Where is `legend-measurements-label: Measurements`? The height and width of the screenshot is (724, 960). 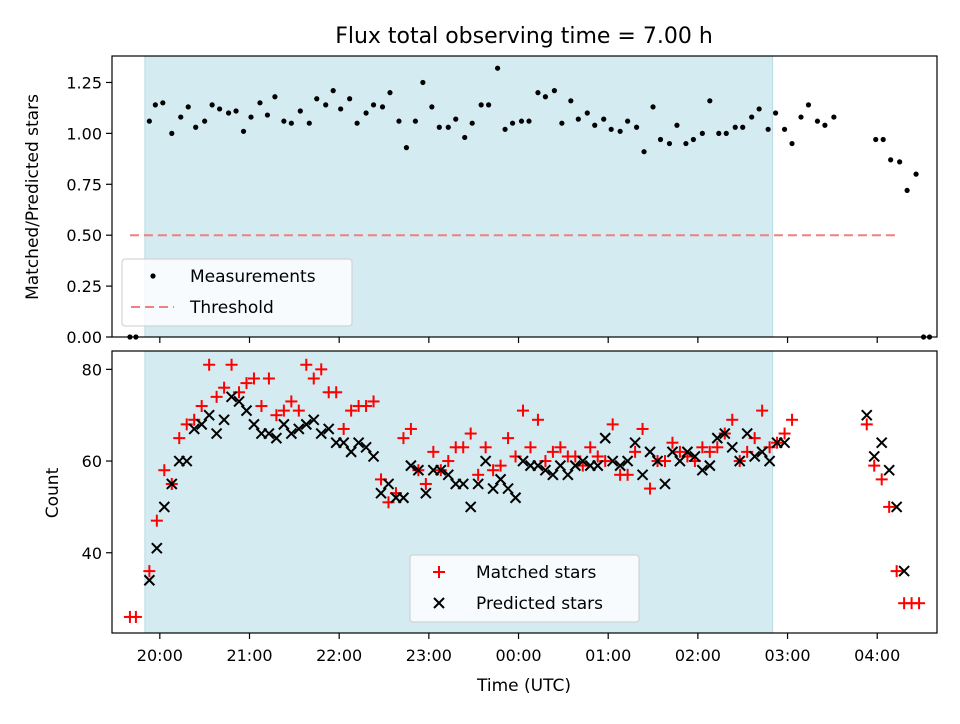
legend-measurements-label: Measurements is located at coordinates (253, 277).